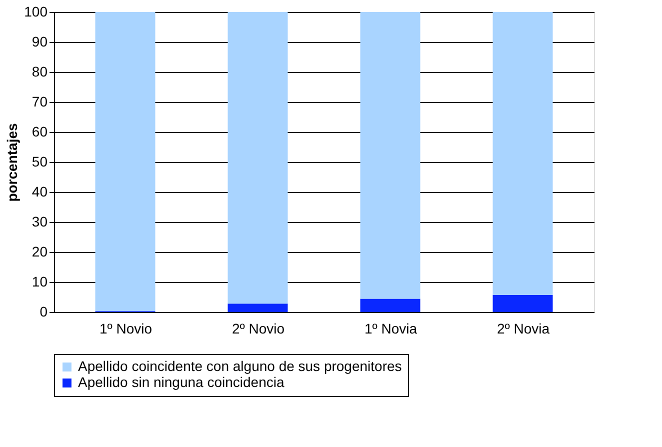 This screenshot has width=662, height=447. Describe the element at coordinates (181, 382) in the screenshot. I see `legend-label: Apellido sin ninguna coincidencia` at that location.